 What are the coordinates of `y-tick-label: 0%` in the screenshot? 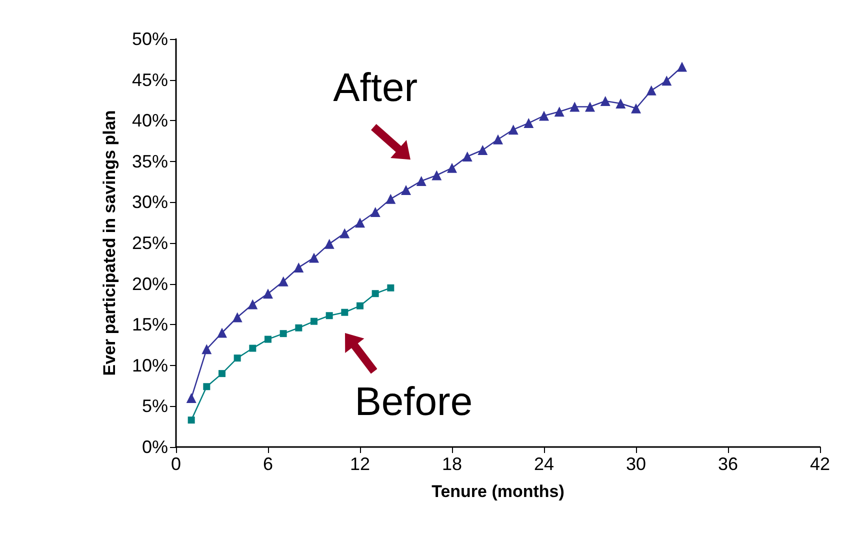 It's located at (155, 447).